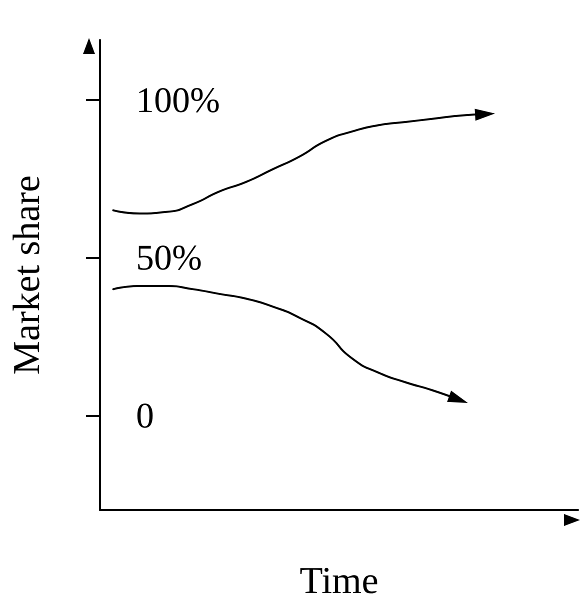 The image size is (584, 605). I want to click on y-tick-label: 100%, so click(178, 100).